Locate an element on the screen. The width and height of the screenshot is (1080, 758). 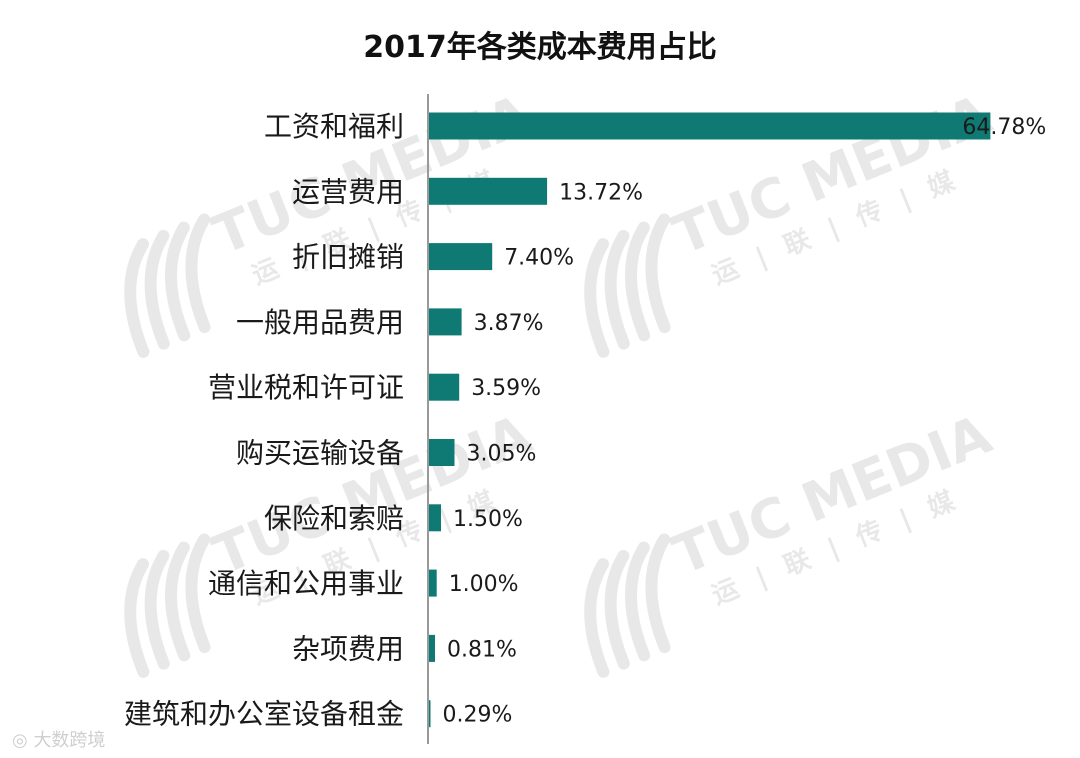
data-label: 3.59% is located at coordinates (506, 388).